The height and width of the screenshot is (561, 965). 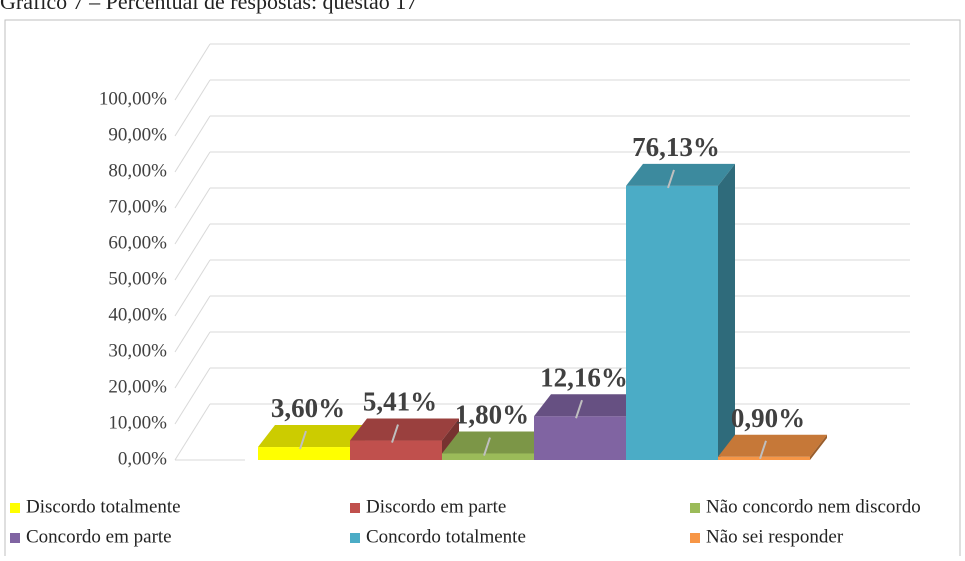 What do you see at coordinates (137, 206) in the screenshot?
I see `y-tick-label: 70,00%` at bounding box center [137, 206].